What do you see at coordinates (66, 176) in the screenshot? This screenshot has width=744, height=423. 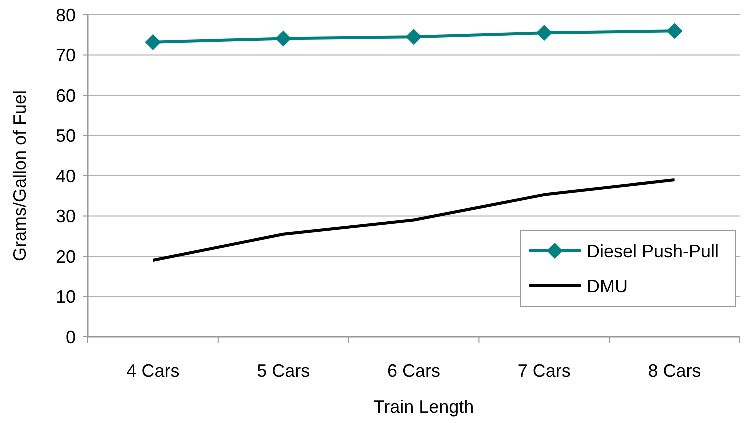 I see `y-tick-label: 40` at bounding box center [66, 176].